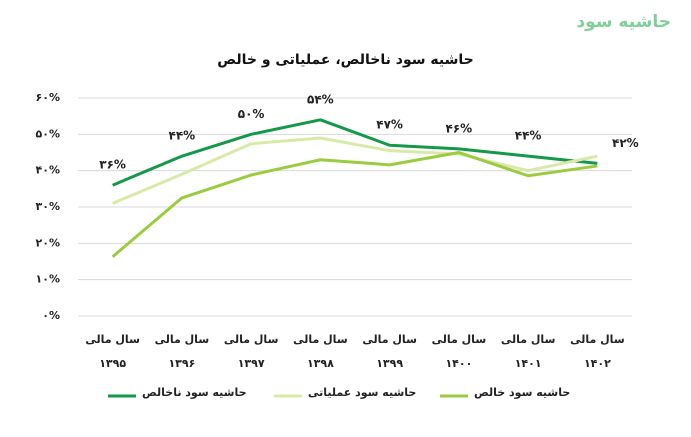 The height and width of the screenshot is (437, 691). I want to click on data-label: ۵۴%, so click(320, 99).